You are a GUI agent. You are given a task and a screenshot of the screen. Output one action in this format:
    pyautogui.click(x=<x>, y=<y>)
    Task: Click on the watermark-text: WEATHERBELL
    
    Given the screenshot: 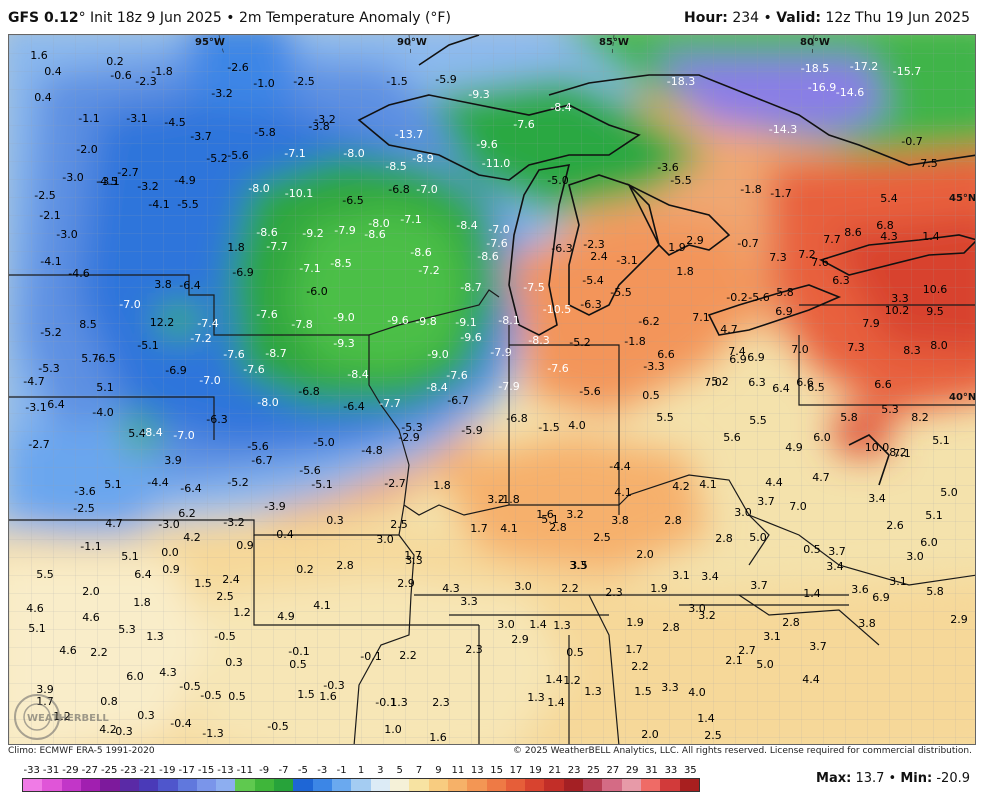 What is the action you would take?
    pyautogui.click(x=68, y=718)
    